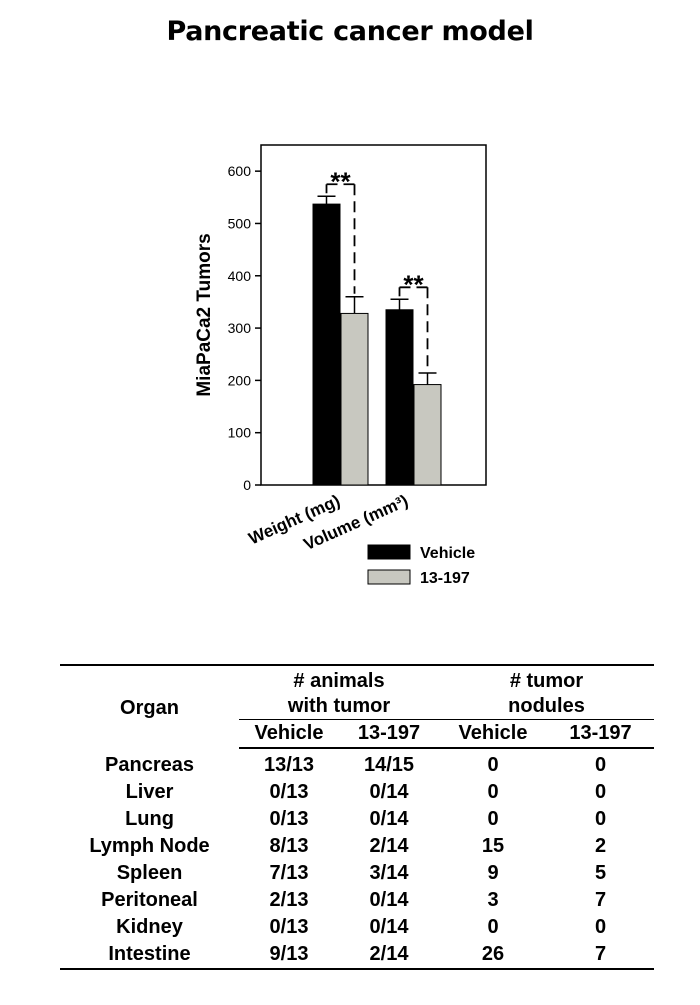  I want to click on legend-label: Vehicle, so click(447, 553).